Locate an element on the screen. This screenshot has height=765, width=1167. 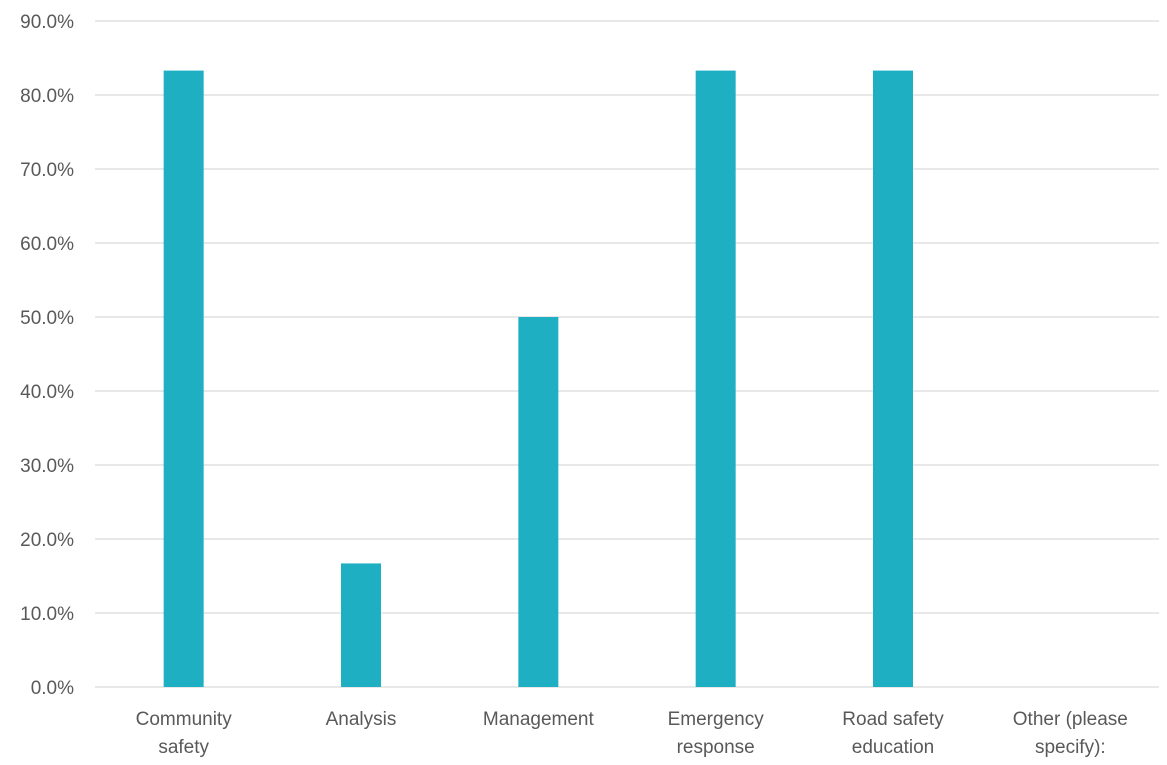
x-category-label: Management is located at coordinates (539, 719).